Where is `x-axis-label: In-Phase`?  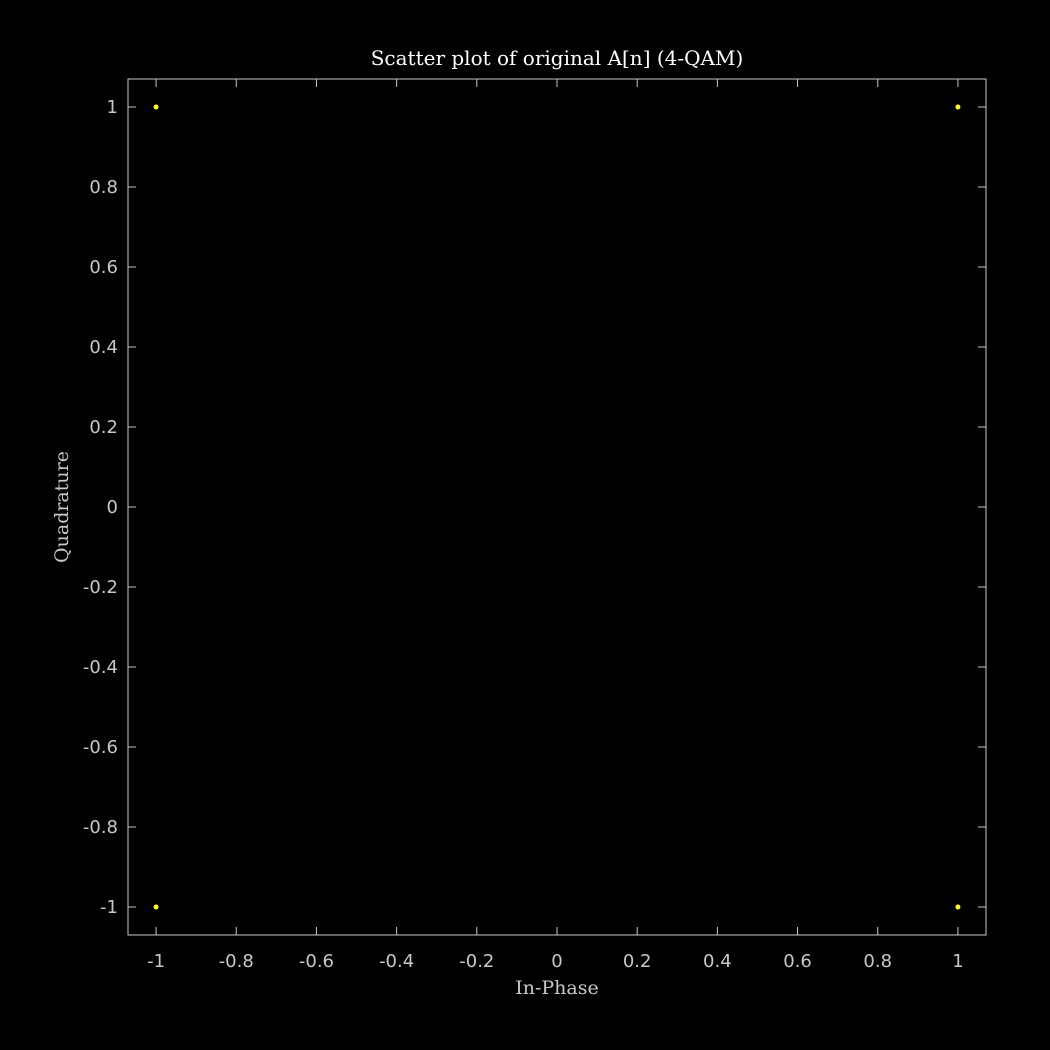 x-axis-label: In-Phase is located at coordinates (557, 988).